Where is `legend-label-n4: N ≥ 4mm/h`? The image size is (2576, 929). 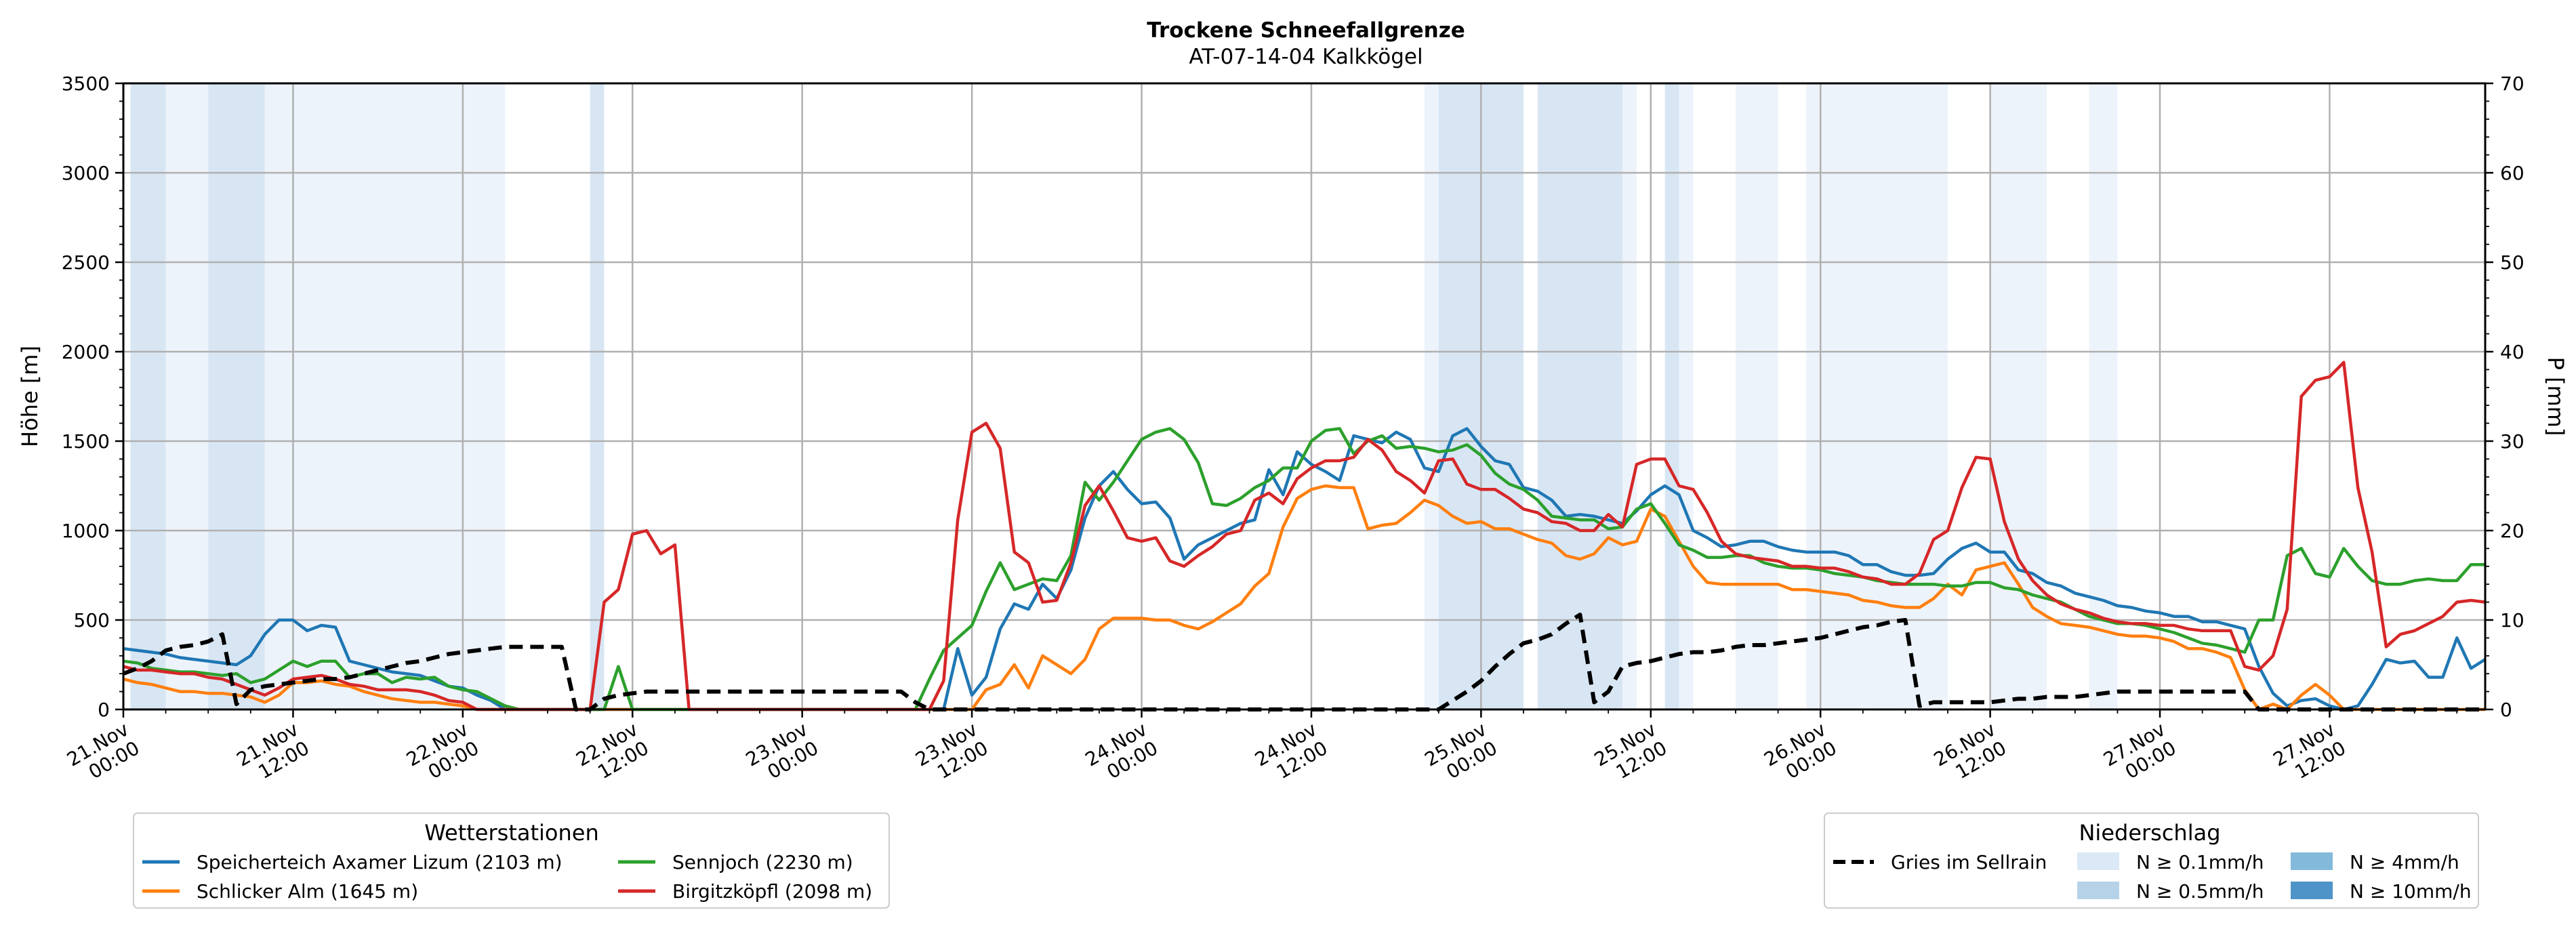 legend-label-n4: N ≥ 4mm/h is located at coordinates (2405, 862).